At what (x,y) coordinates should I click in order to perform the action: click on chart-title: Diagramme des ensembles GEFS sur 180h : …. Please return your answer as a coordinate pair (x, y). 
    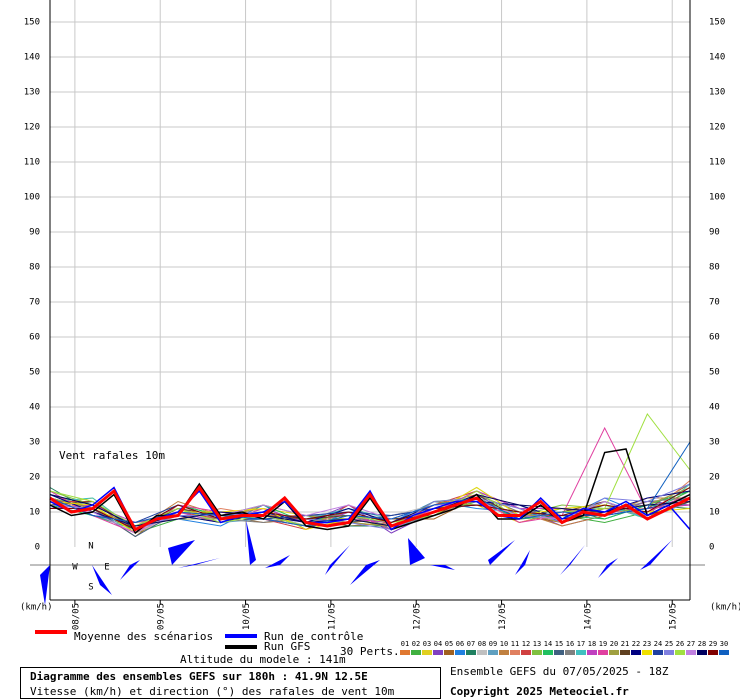
    Looking at the image, I should click on (199, 676).